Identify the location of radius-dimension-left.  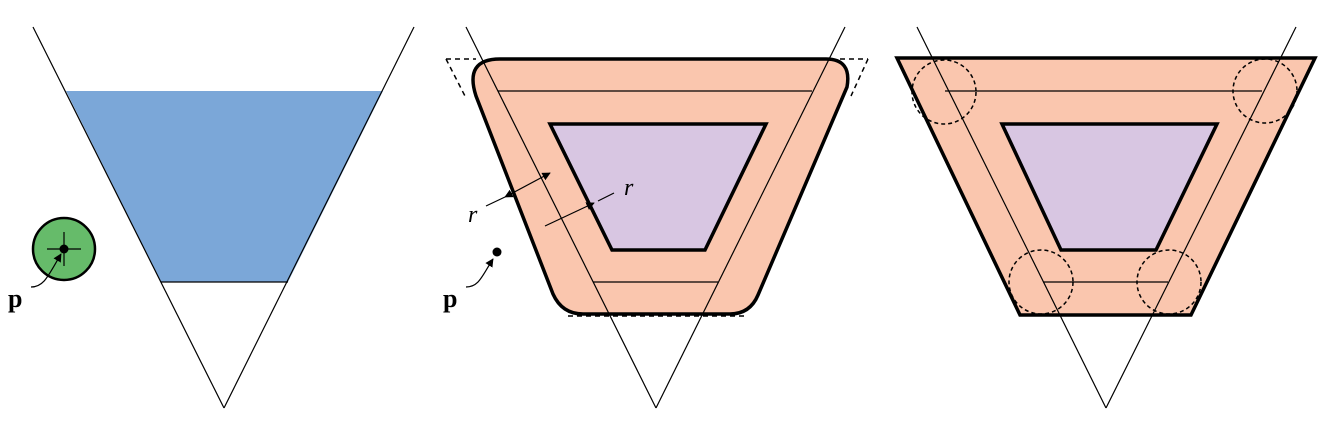
(527, 185).